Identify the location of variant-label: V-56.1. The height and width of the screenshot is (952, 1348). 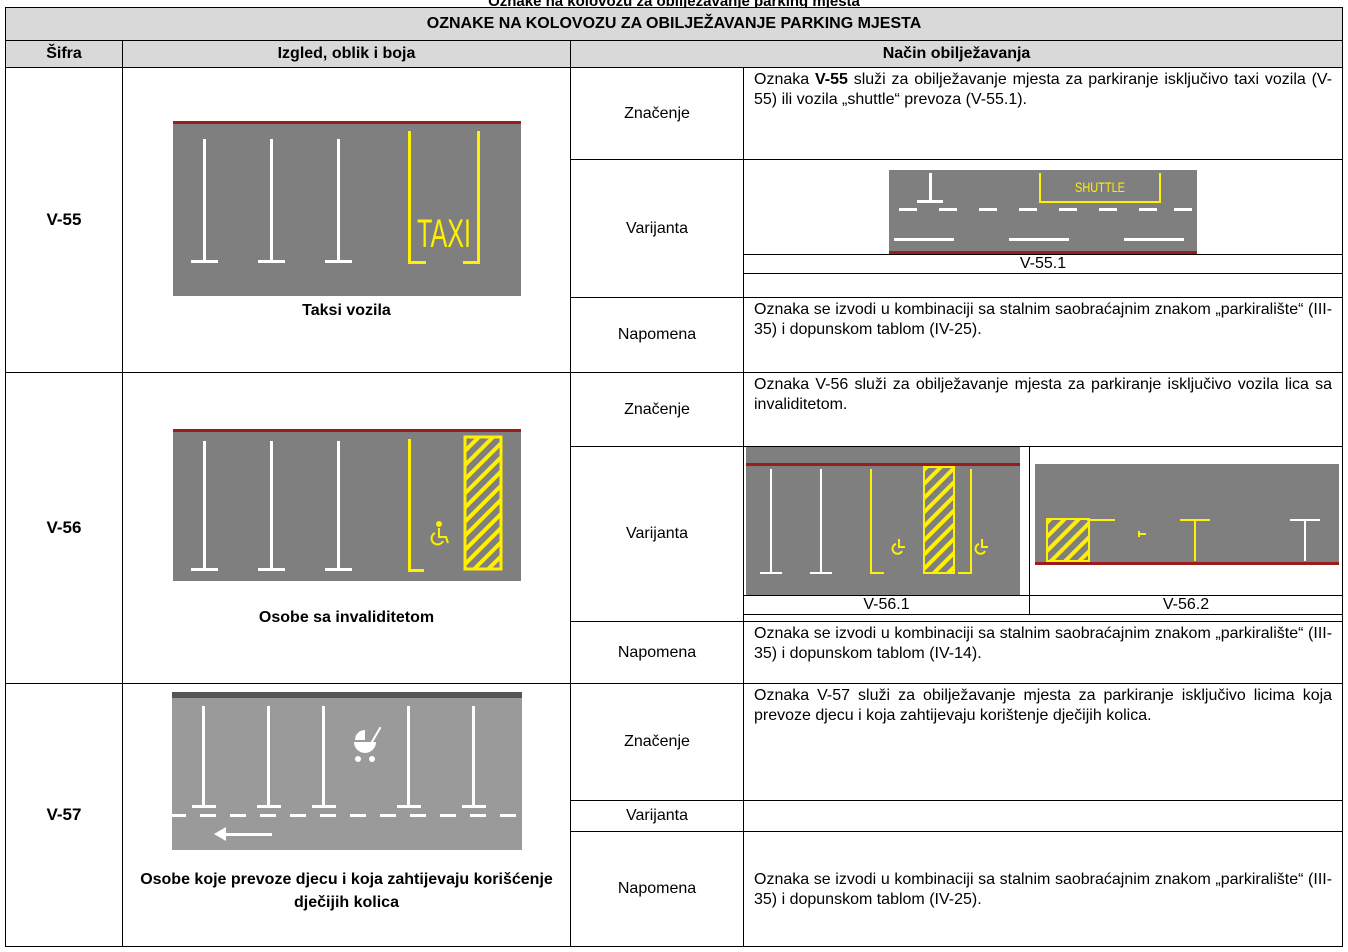
(886, 604).